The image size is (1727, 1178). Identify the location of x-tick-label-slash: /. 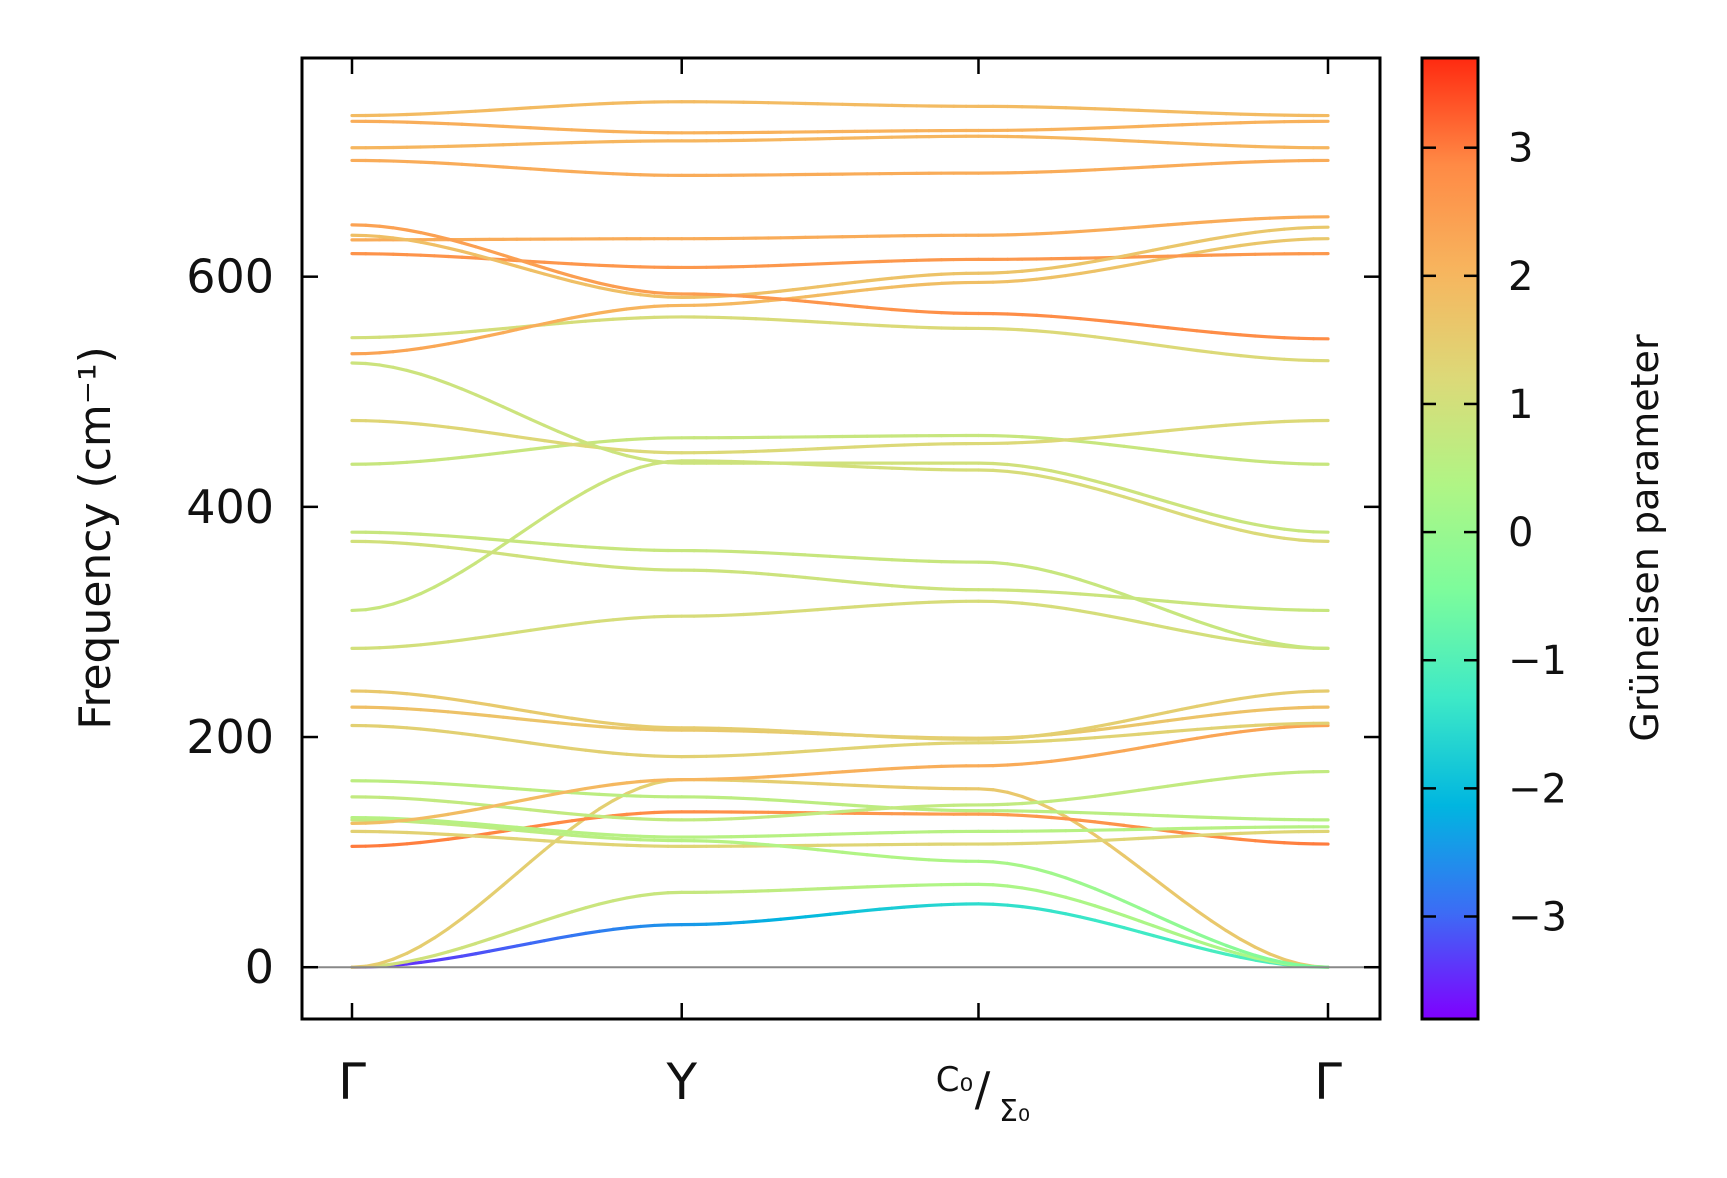
(983, 1089).